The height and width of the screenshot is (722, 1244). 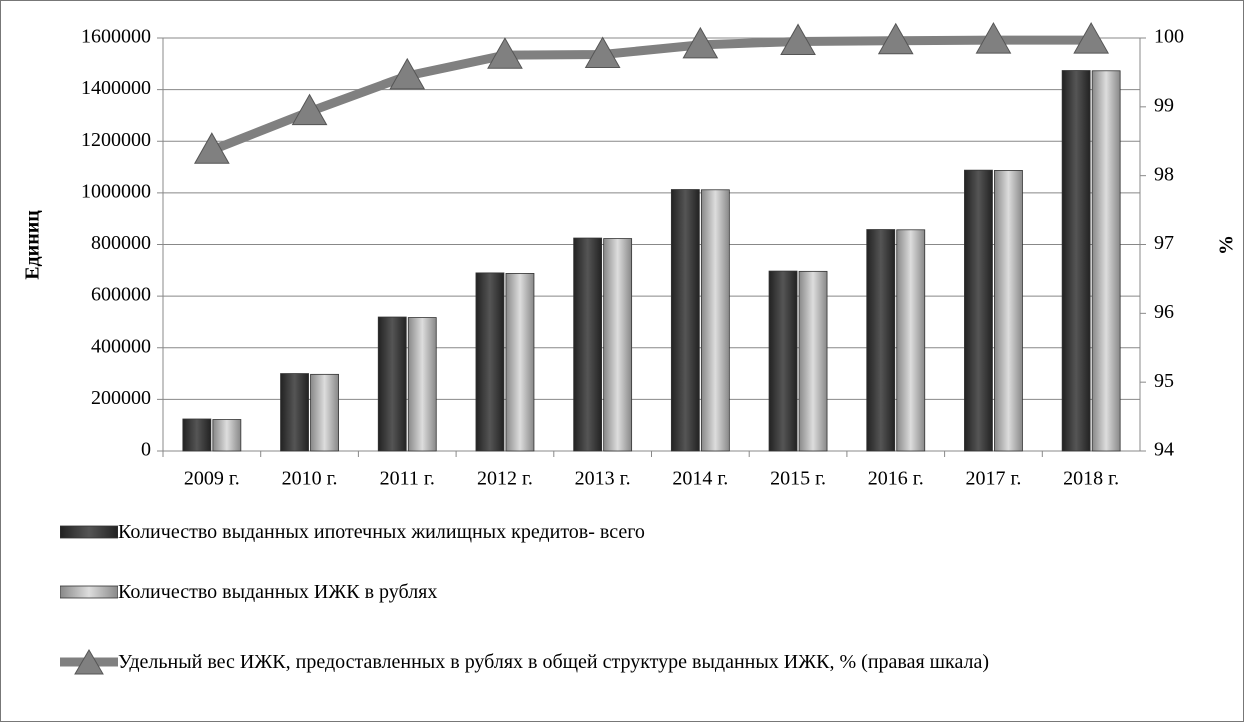 What do you see at coordinates (505, 479) in the screenshot?
I see `x-tick-label: 2012 г.` at bounding box center [505, 479].